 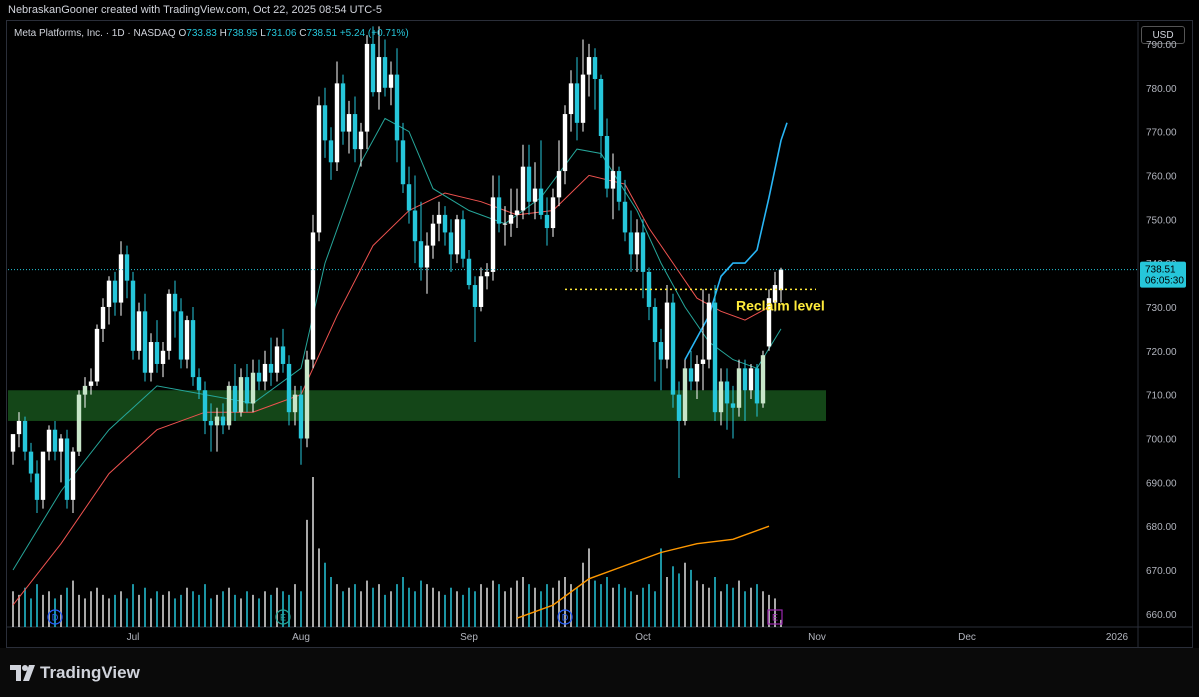 I want to click on close-label: C, so click(x=303, y=33).